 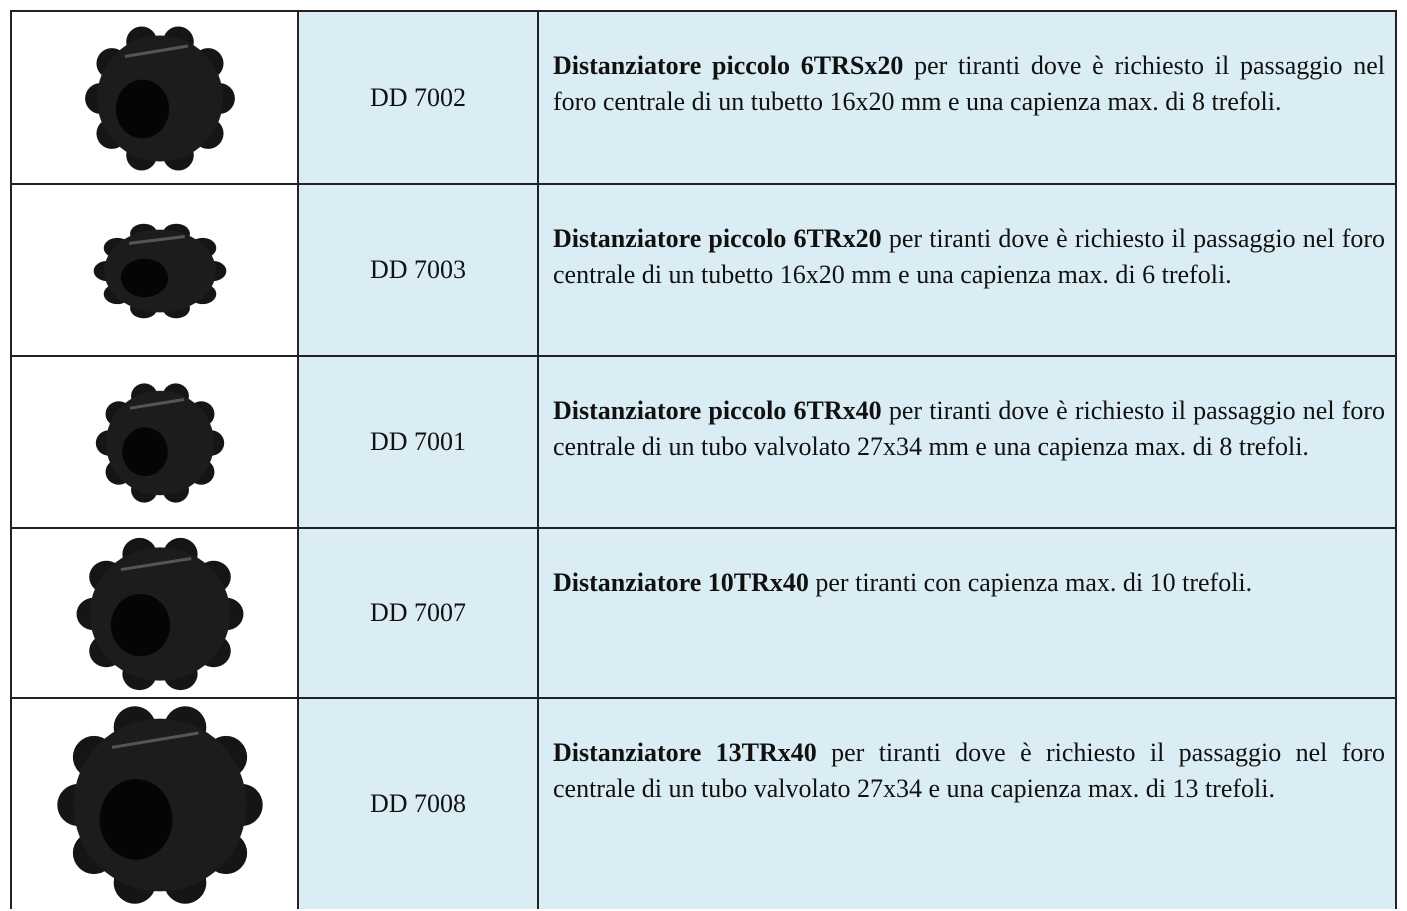 I want to click on product-name: Distanziatore 13TRx40, so click(x=685, y=752).